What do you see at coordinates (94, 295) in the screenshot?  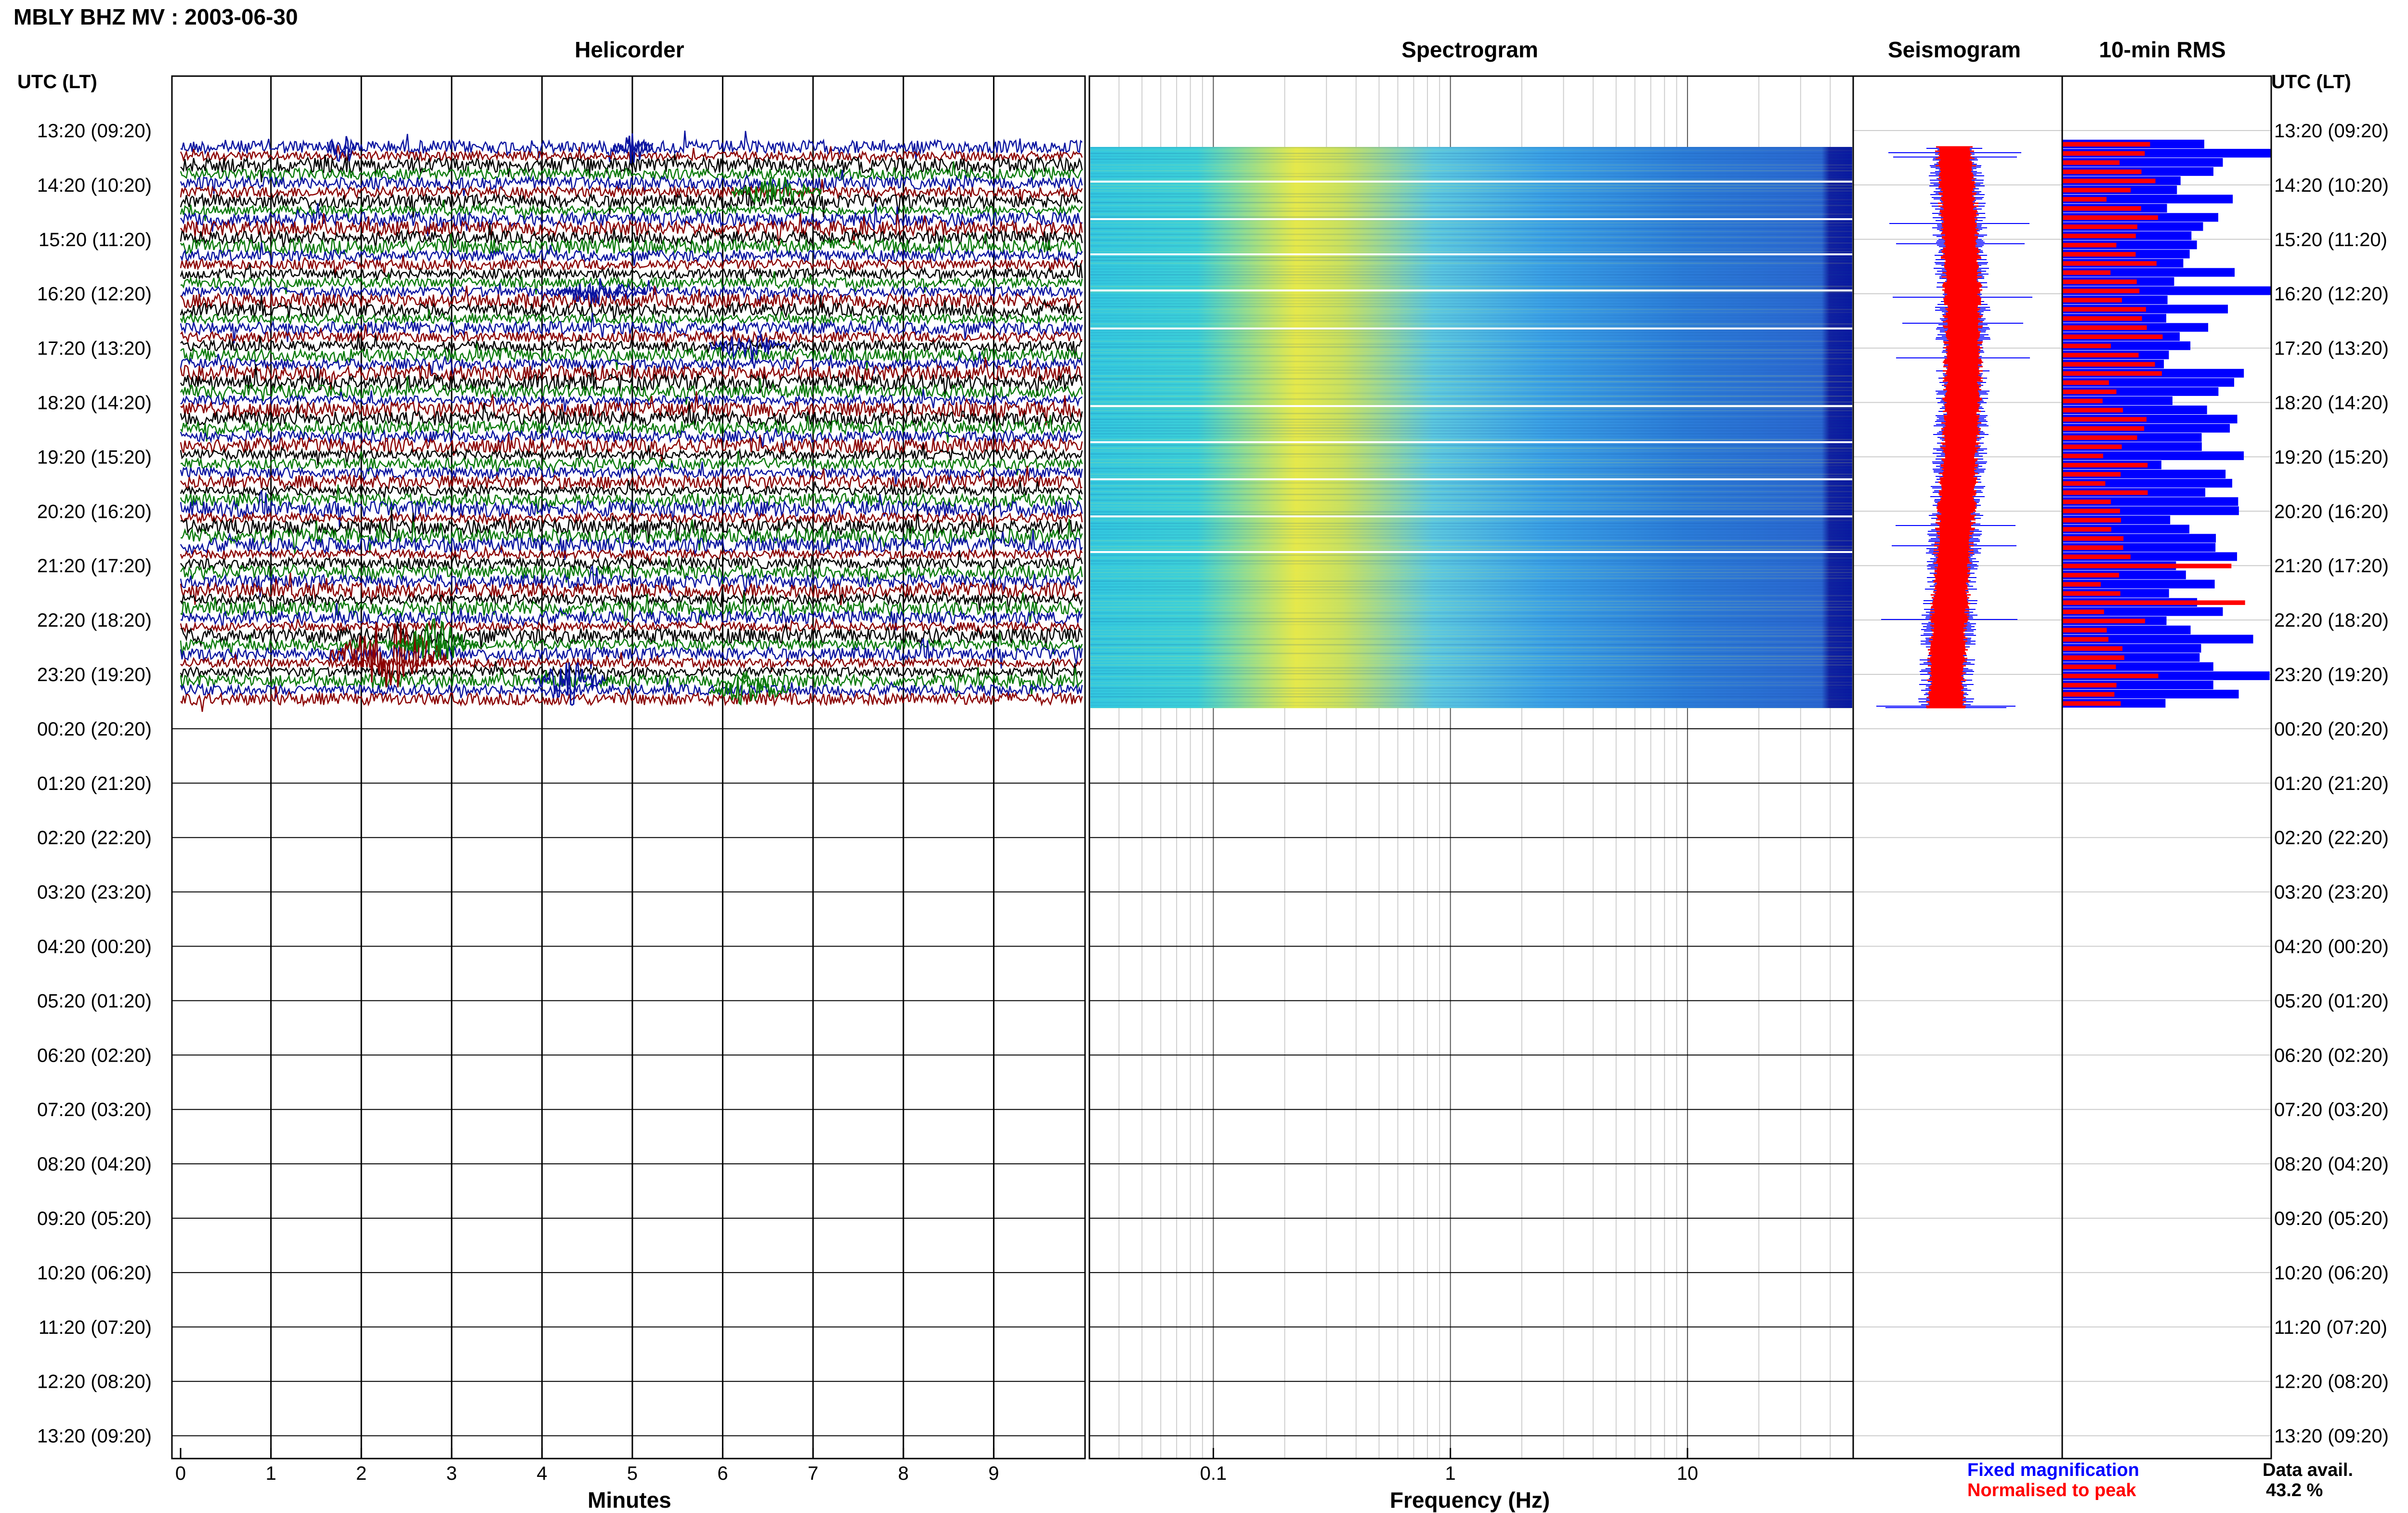 I see `row-label-left: 16:20 (12:20)` at bounding box center [94, 295].